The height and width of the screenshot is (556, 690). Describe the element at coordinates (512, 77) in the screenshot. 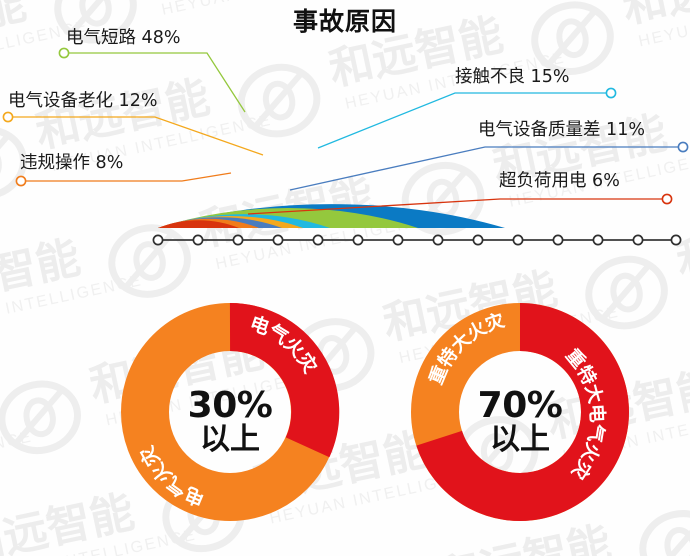

I see `callout-label-poor-contact: 接触不良 15%` at that location.